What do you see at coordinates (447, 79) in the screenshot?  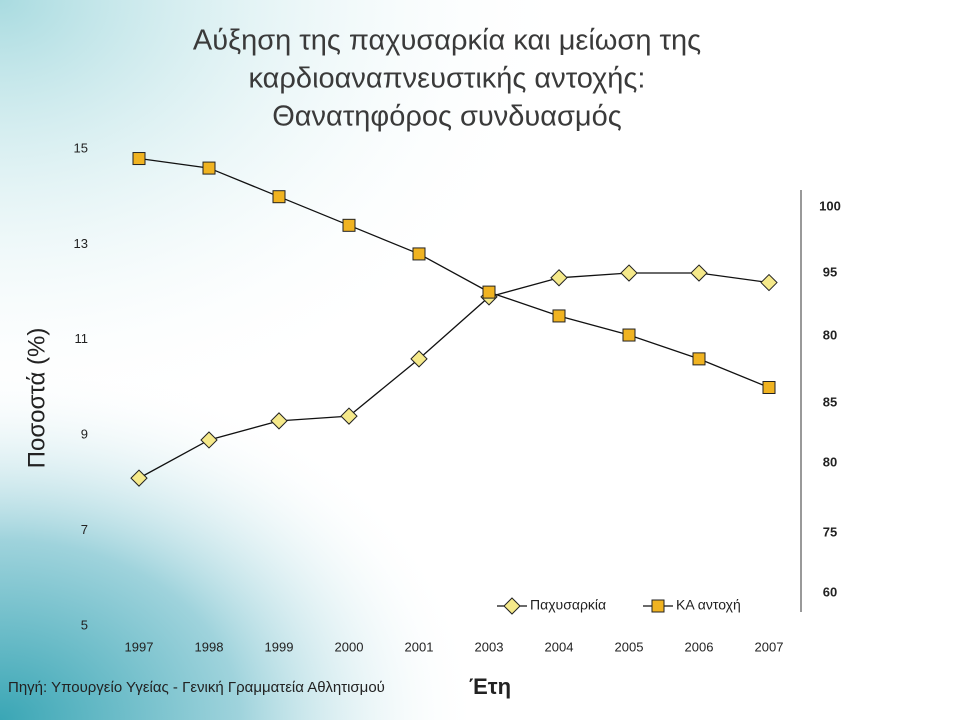 I see `chart-title: καρδιοαναπνευστικής αντοχής:` at bounding box center [447, 79].